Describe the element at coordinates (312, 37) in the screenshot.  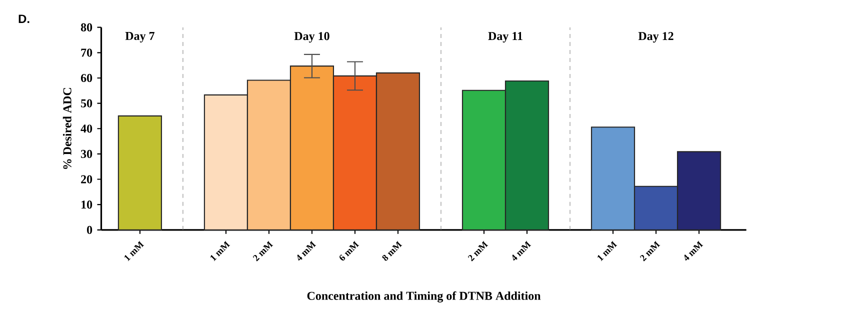
I see `annotation: Day 10` at that location.